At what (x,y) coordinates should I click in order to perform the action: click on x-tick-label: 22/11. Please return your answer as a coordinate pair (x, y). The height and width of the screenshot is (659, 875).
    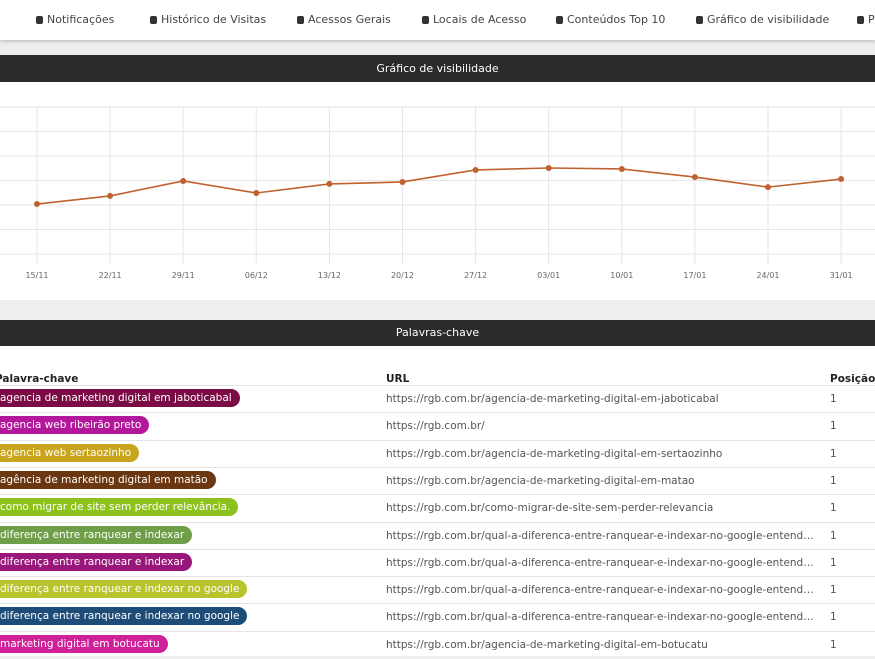
    Looking at the image, I should click on (110, 275).